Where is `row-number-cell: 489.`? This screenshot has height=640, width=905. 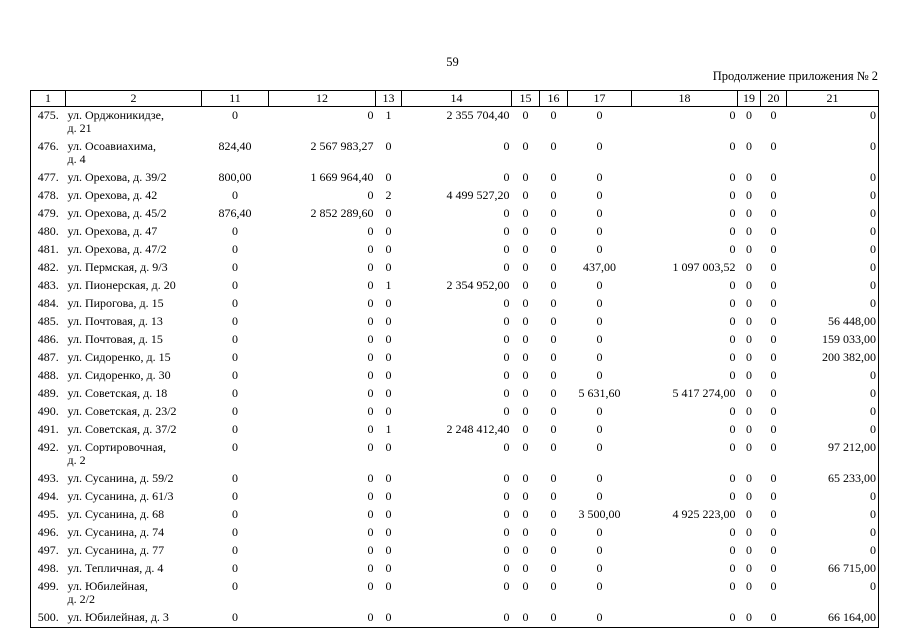
row-number-cell: 489. is located at coordinates (48, 393).